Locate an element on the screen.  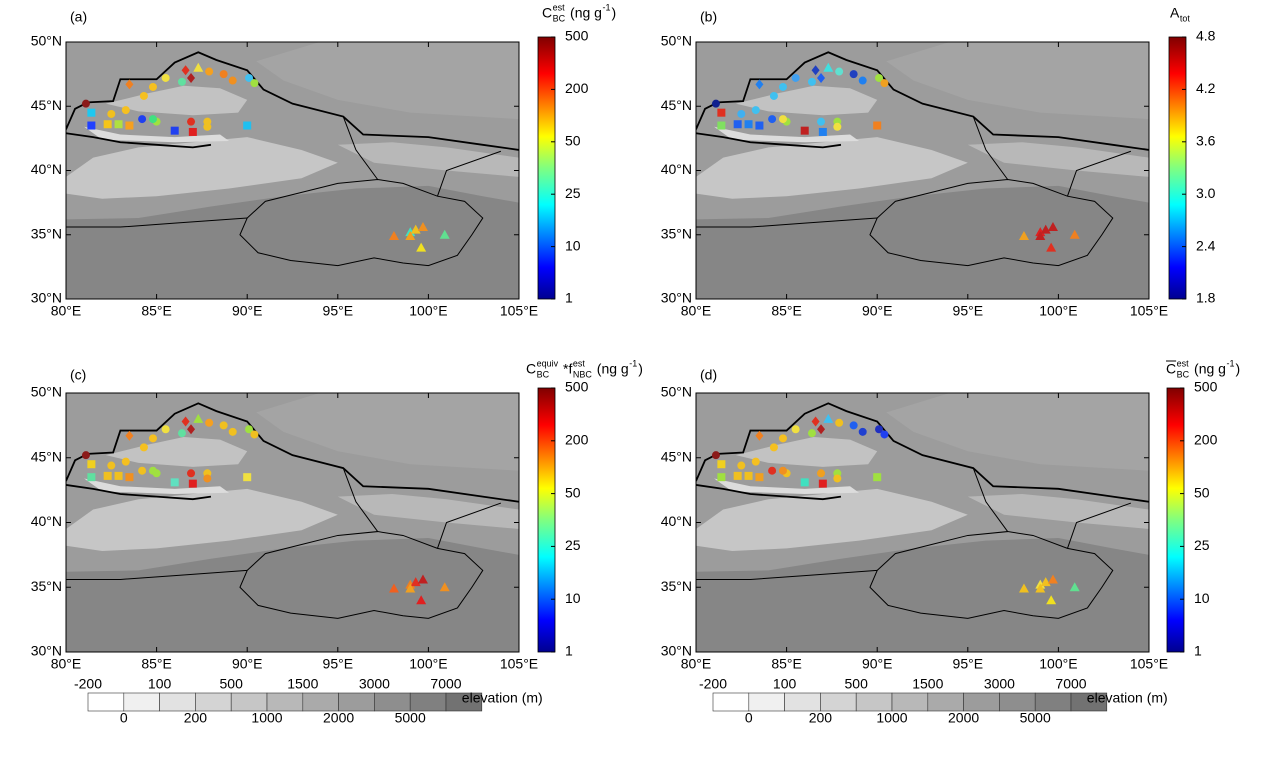
panel-label: (d) is located at coordinates (708, 375).